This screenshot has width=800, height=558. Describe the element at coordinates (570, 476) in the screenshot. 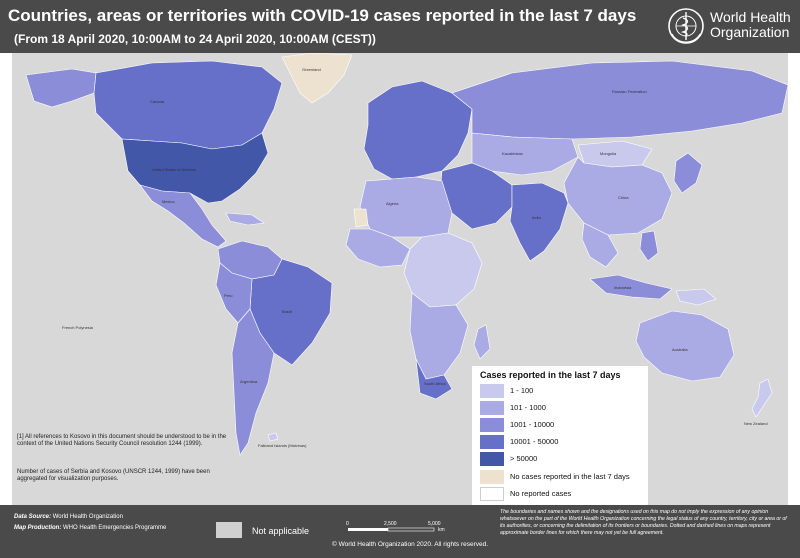

I see `legend-label: No cases reported in the last 7 days` at that location.